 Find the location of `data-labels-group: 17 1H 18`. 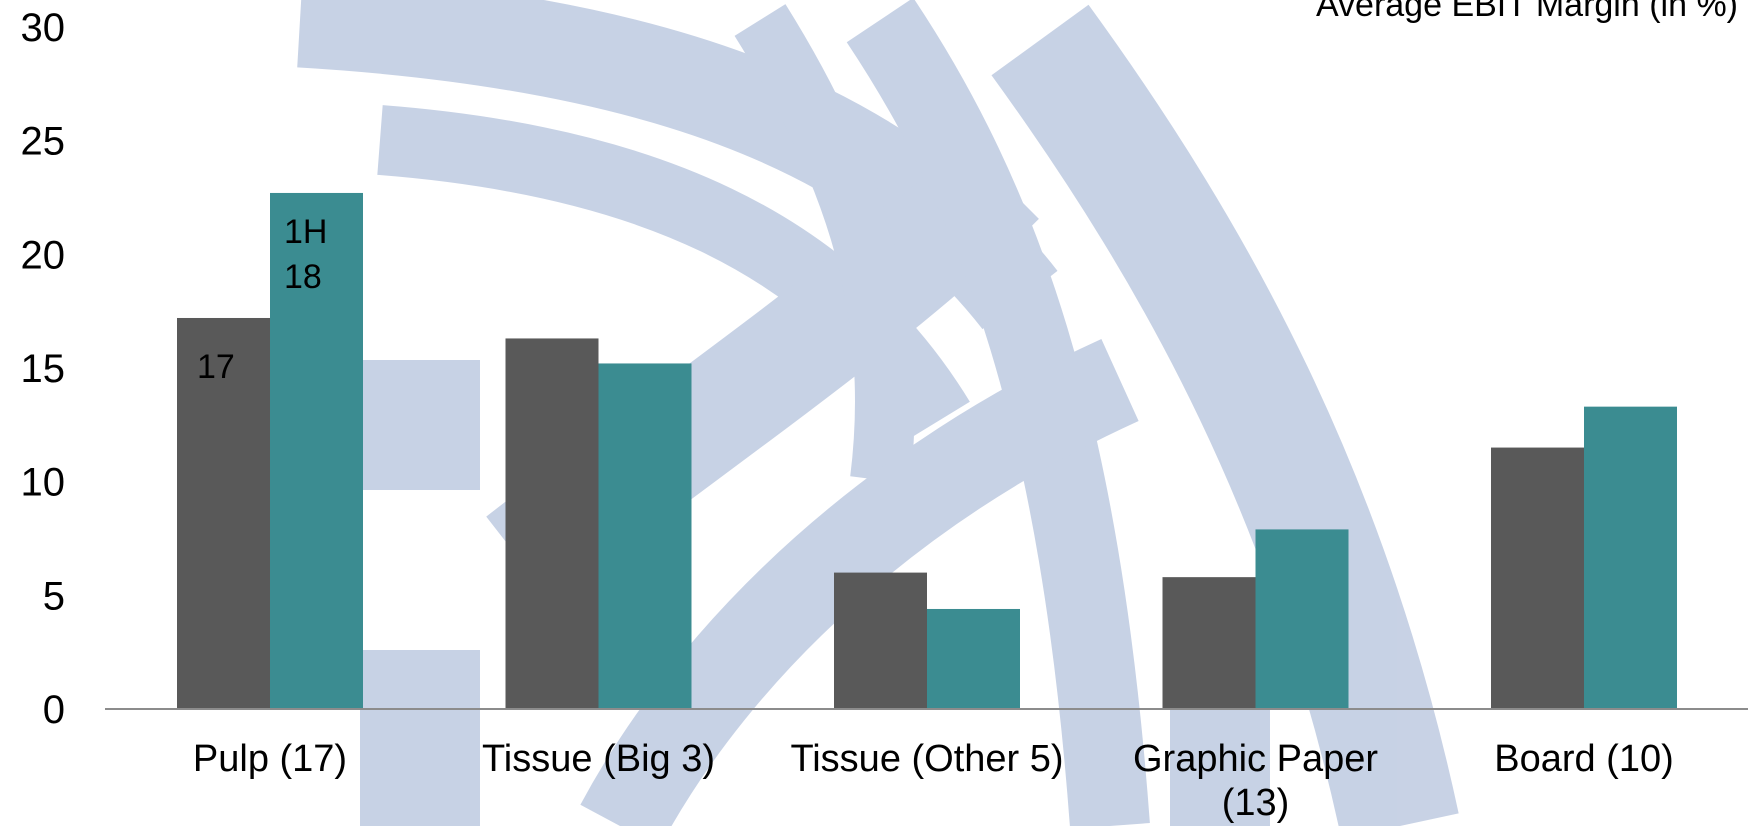

data-labels-group: 17 1H 18 is located at coordinates (262, 299).